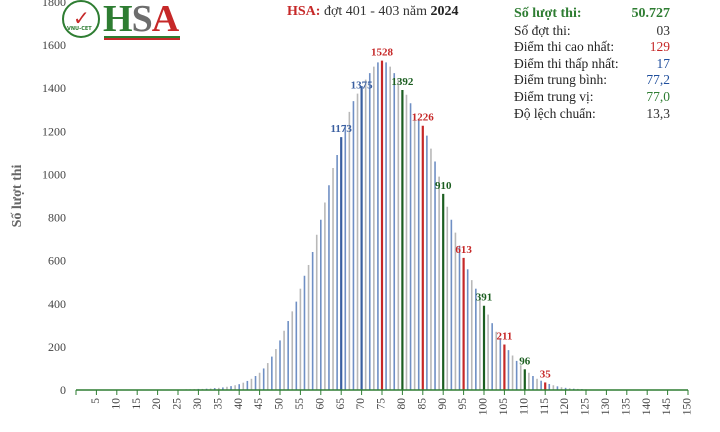  Describe the element at coordinates (504, 337) in the screenshot. I see `bar-data-label: 211` at that location.